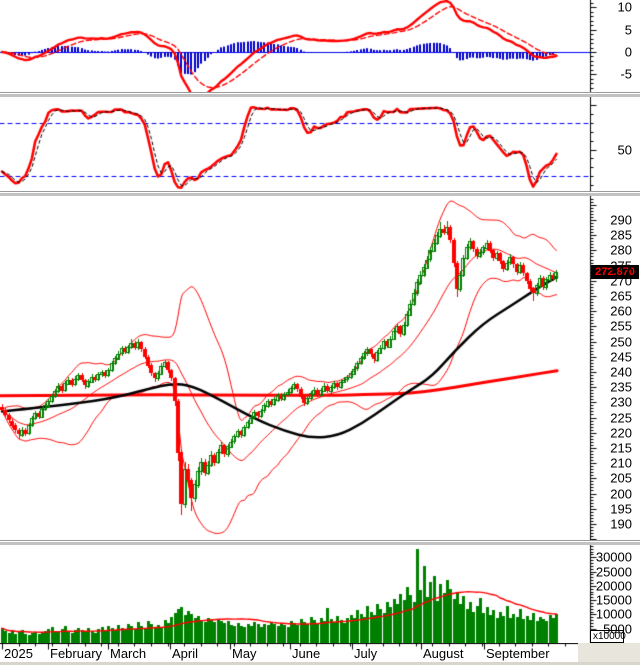  What do you see at coordinates (621, 478) in the screenshot?
I see `price-axis-label: 205` at bounding box center [621, 478].